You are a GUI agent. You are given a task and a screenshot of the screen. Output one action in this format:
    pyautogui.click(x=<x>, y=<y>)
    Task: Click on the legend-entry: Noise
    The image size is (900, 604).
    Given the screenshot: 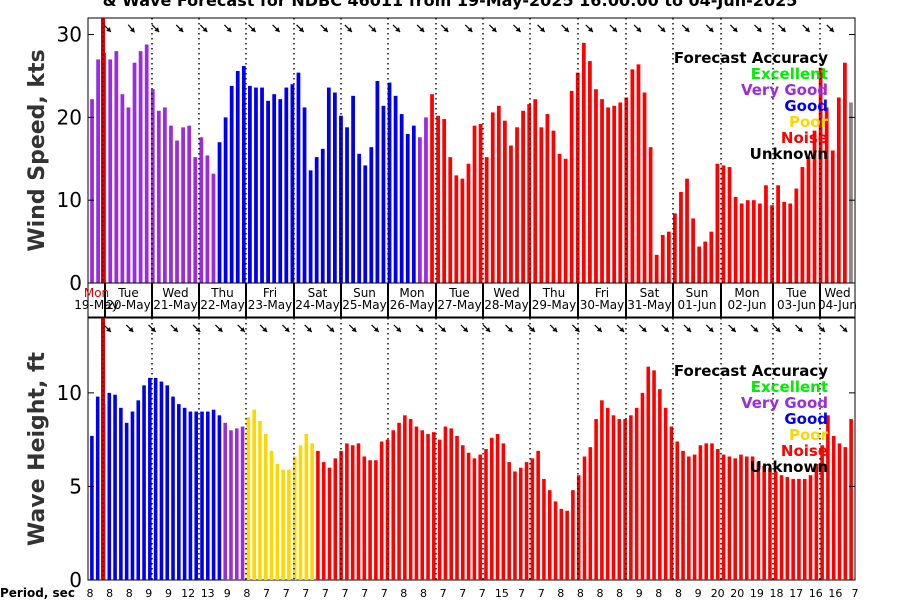 What is the action you would take?
    pyautogui.click(x=804, y=138)
    